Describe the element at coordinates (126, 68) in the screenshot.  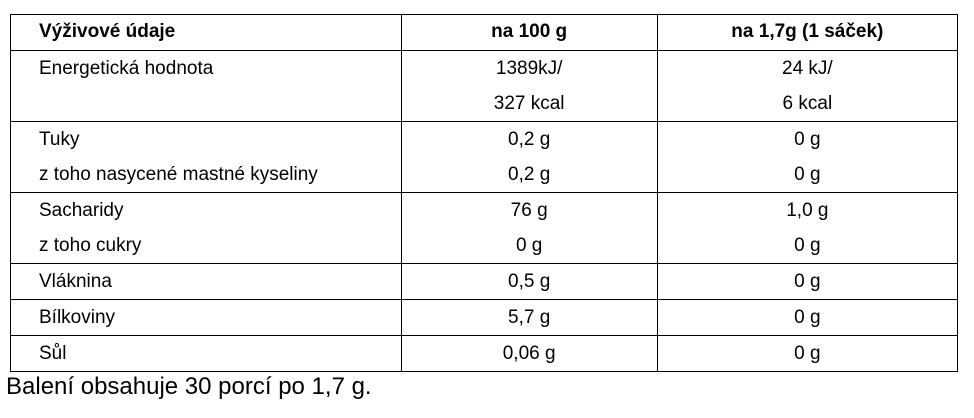
I see `cell-line: Energetická hodnota` at that location.